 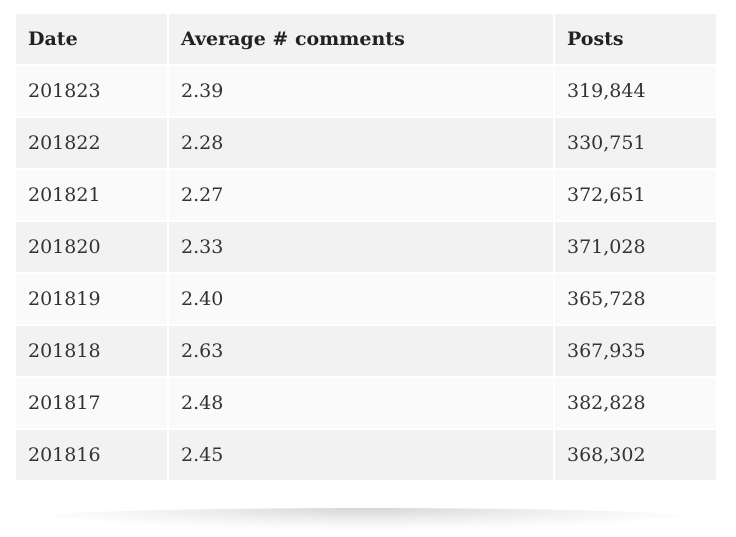 What do you see at coordinates (360, 195) in the screenshot?
I see `cell-average-comments: 2.27` at bounding box center [360, 195].